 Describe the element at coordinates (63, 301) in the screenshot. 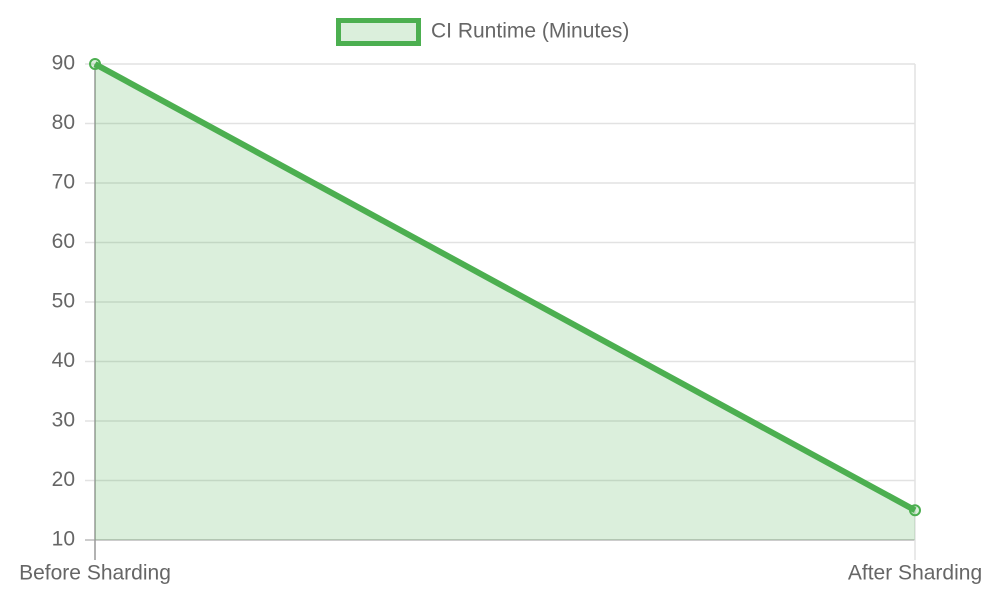

I see `y-tick-label: 50` at that location.